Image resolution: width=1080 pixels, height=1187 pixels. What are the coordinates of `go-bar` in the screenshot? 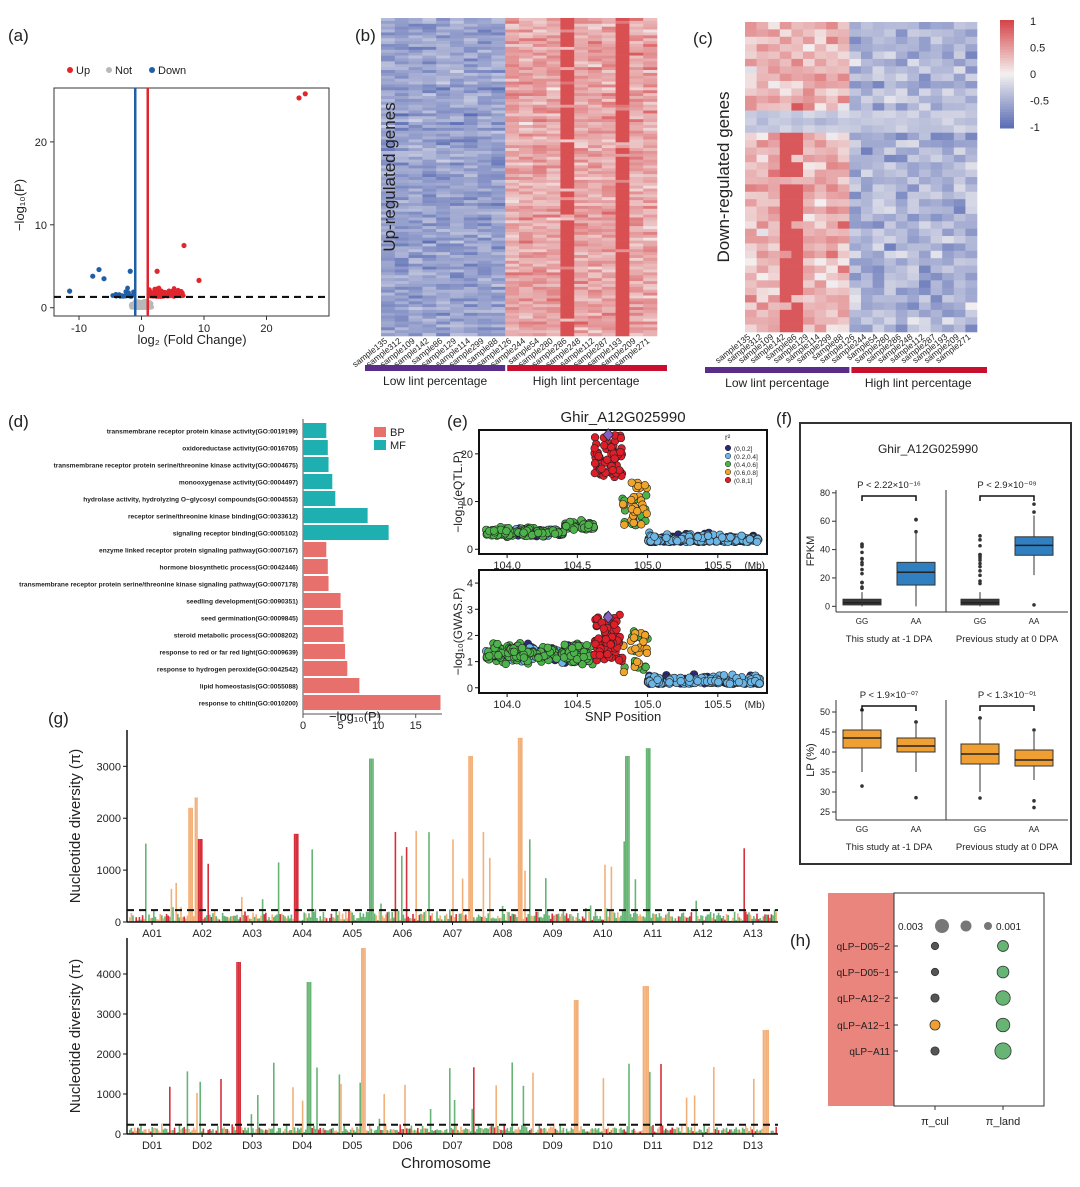 It's located at (318, 481).